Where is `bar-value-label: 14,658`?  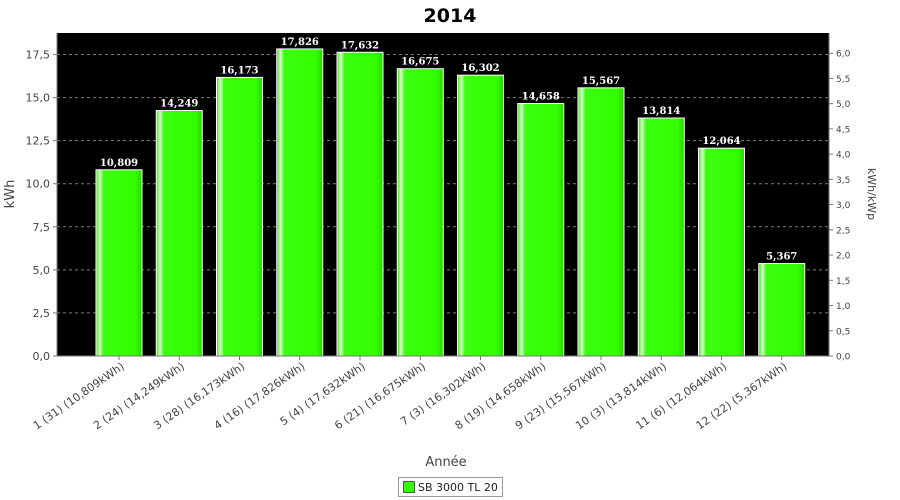
bar-value-label: 14,658 is located at coordinates (541, 96).